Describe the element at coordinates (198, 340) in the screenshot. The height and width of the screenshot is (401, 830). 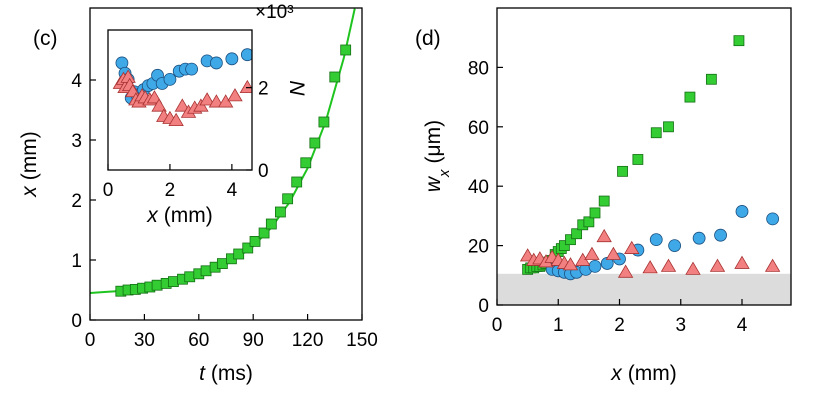
I see `x-tick-label: 60` at that location.